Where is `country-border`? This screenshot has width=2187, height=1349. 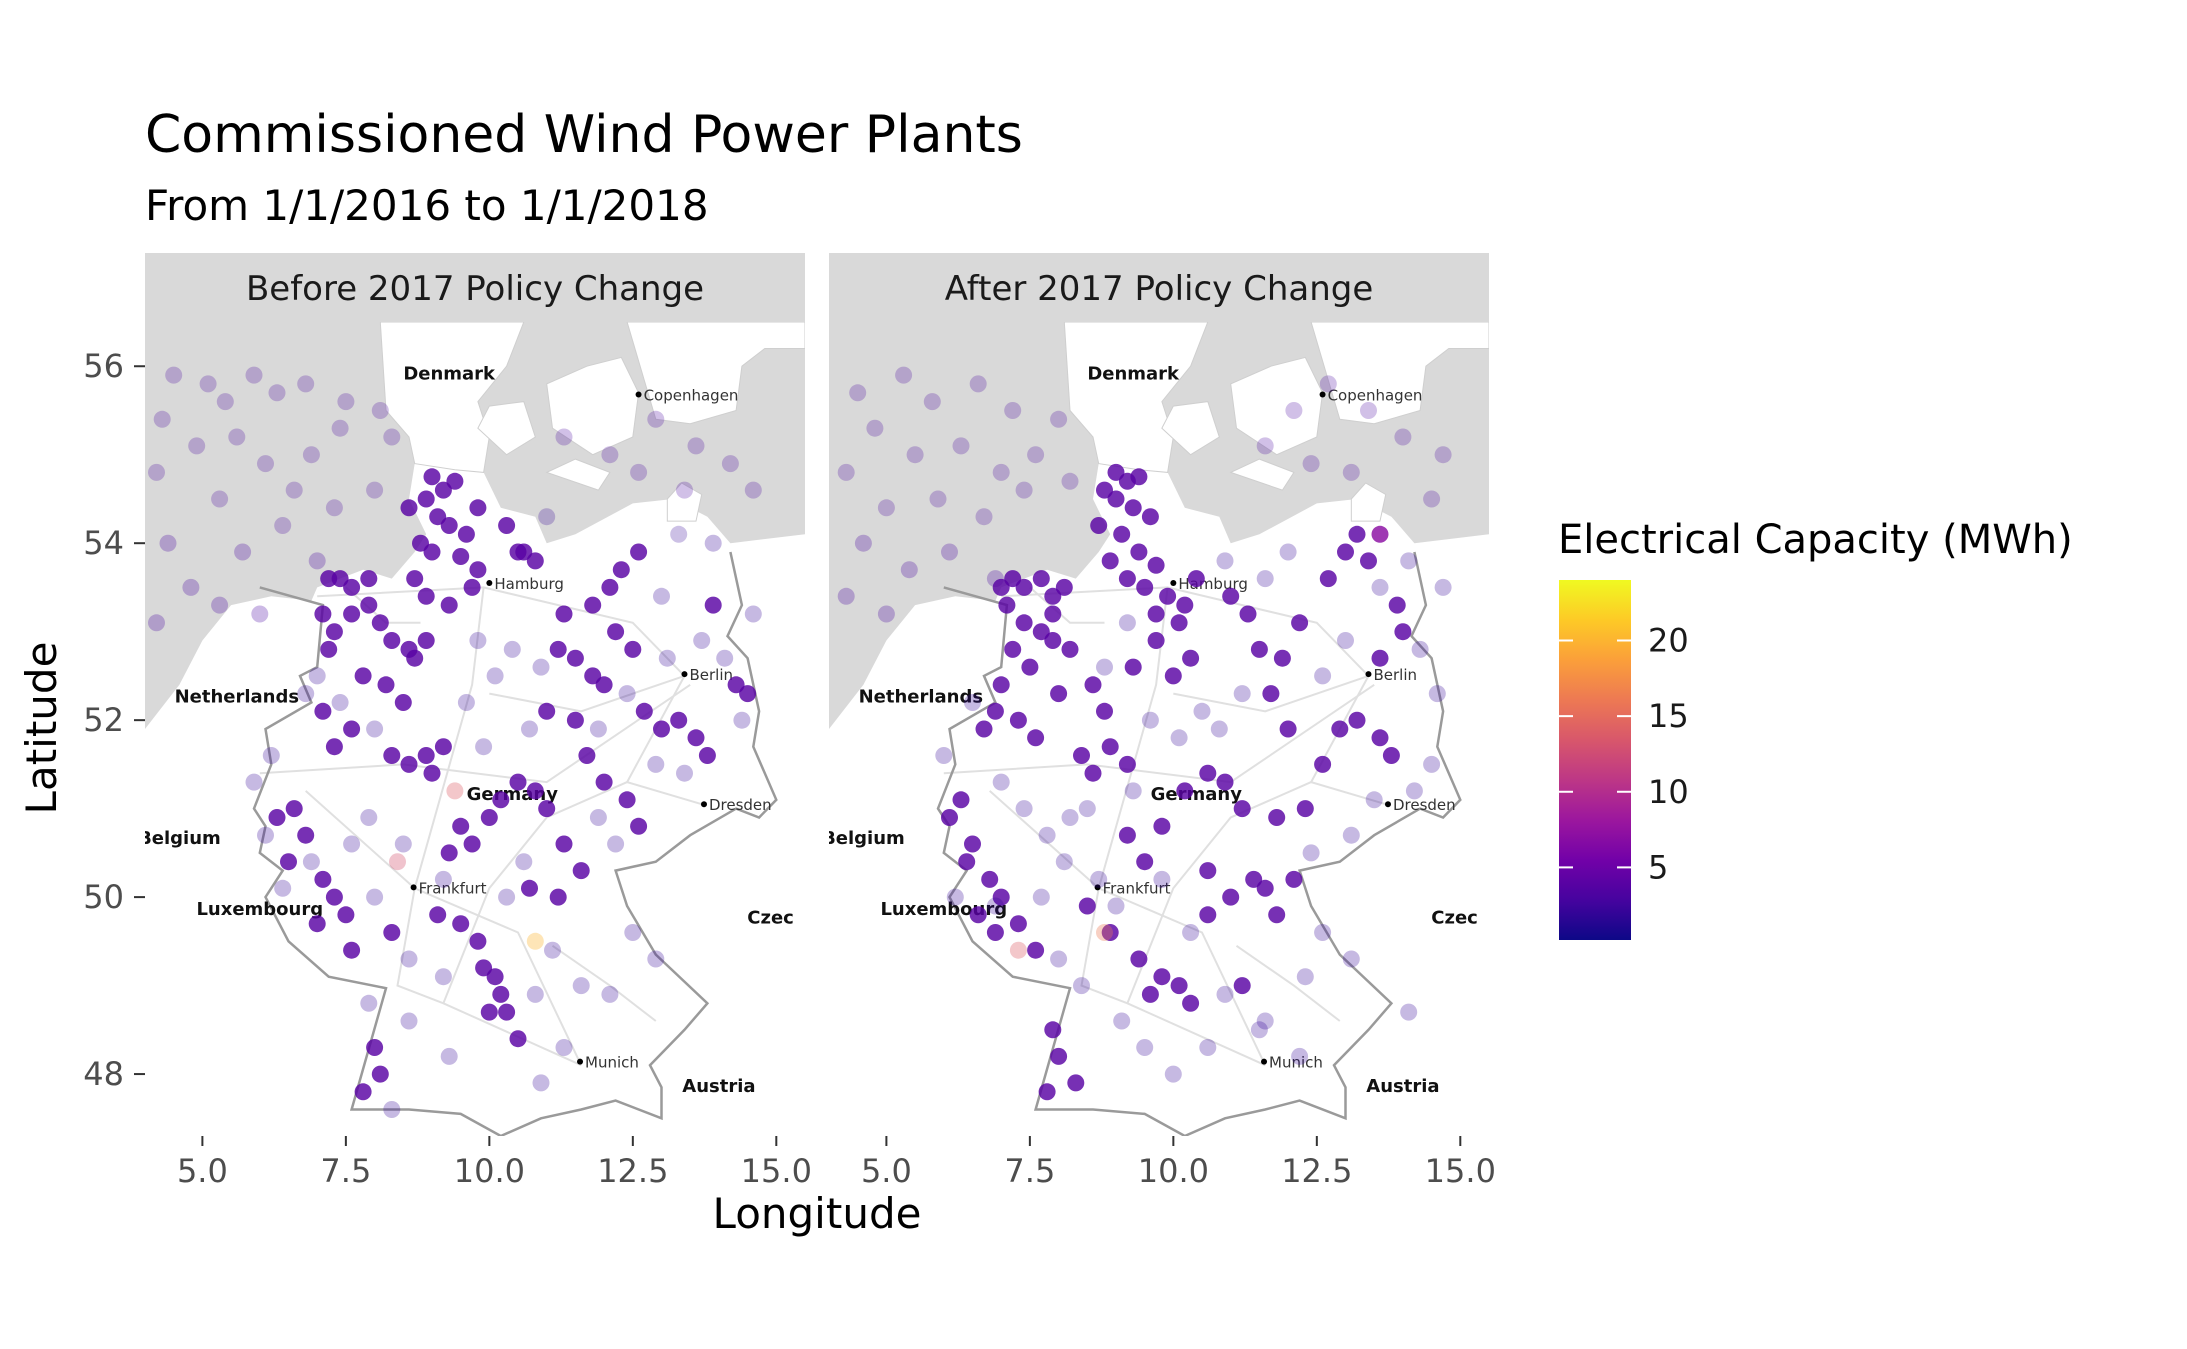
country-border is located at coordinates (515, 843).